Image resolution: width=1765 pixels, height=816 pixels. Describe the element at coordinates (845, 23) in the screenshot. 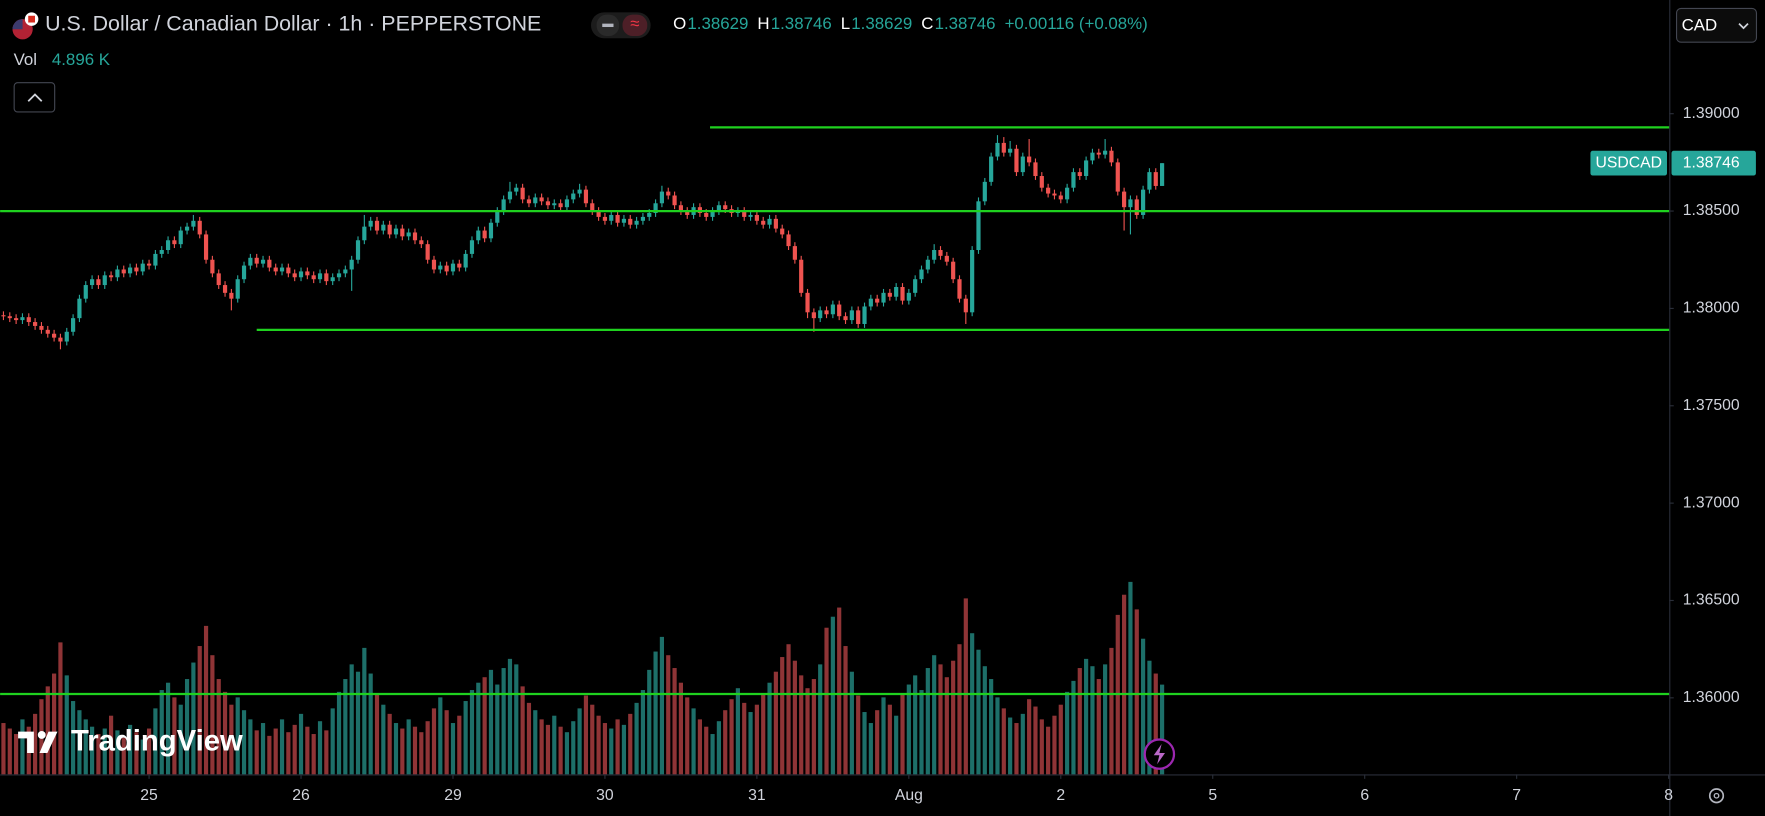

I see `ohlc-label: L` at that location.